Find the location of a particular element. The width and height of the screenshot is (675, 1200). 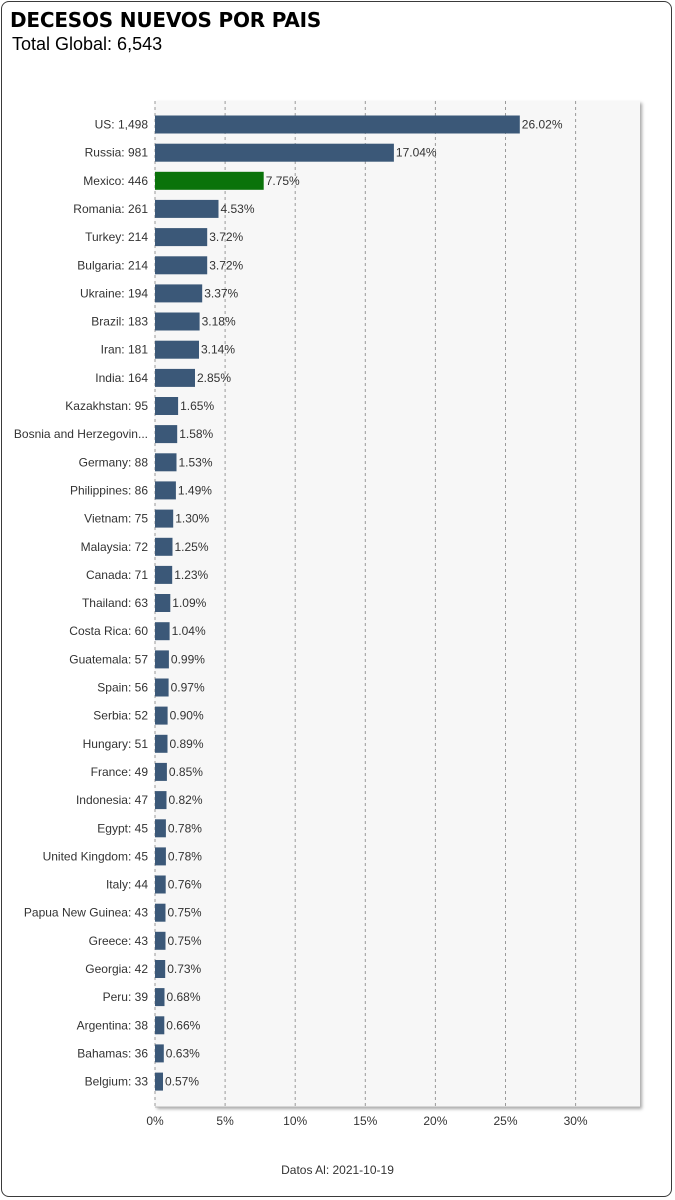

value-label: 1.49% is located at coordinates (195, 490).